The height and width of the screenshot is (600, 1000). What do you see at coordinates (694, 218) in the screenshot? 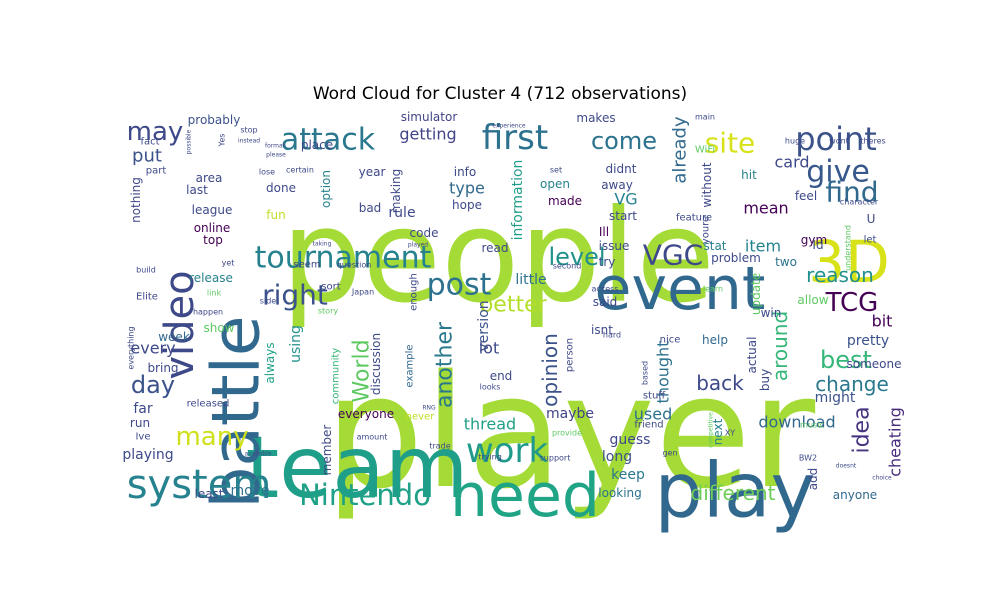
I see `word-feature: feature` at bounding box center [694, 218].